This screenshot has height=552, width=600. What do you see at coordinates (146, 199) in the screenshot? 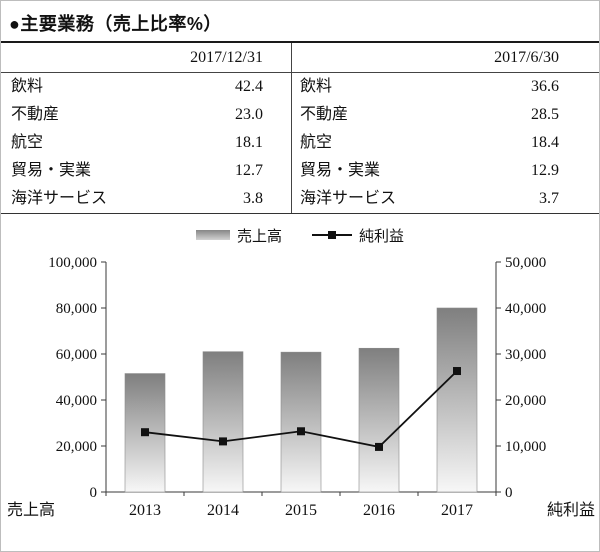
I see `table-row: 海洋サービス 3.8` at bounding box center [146, 199].